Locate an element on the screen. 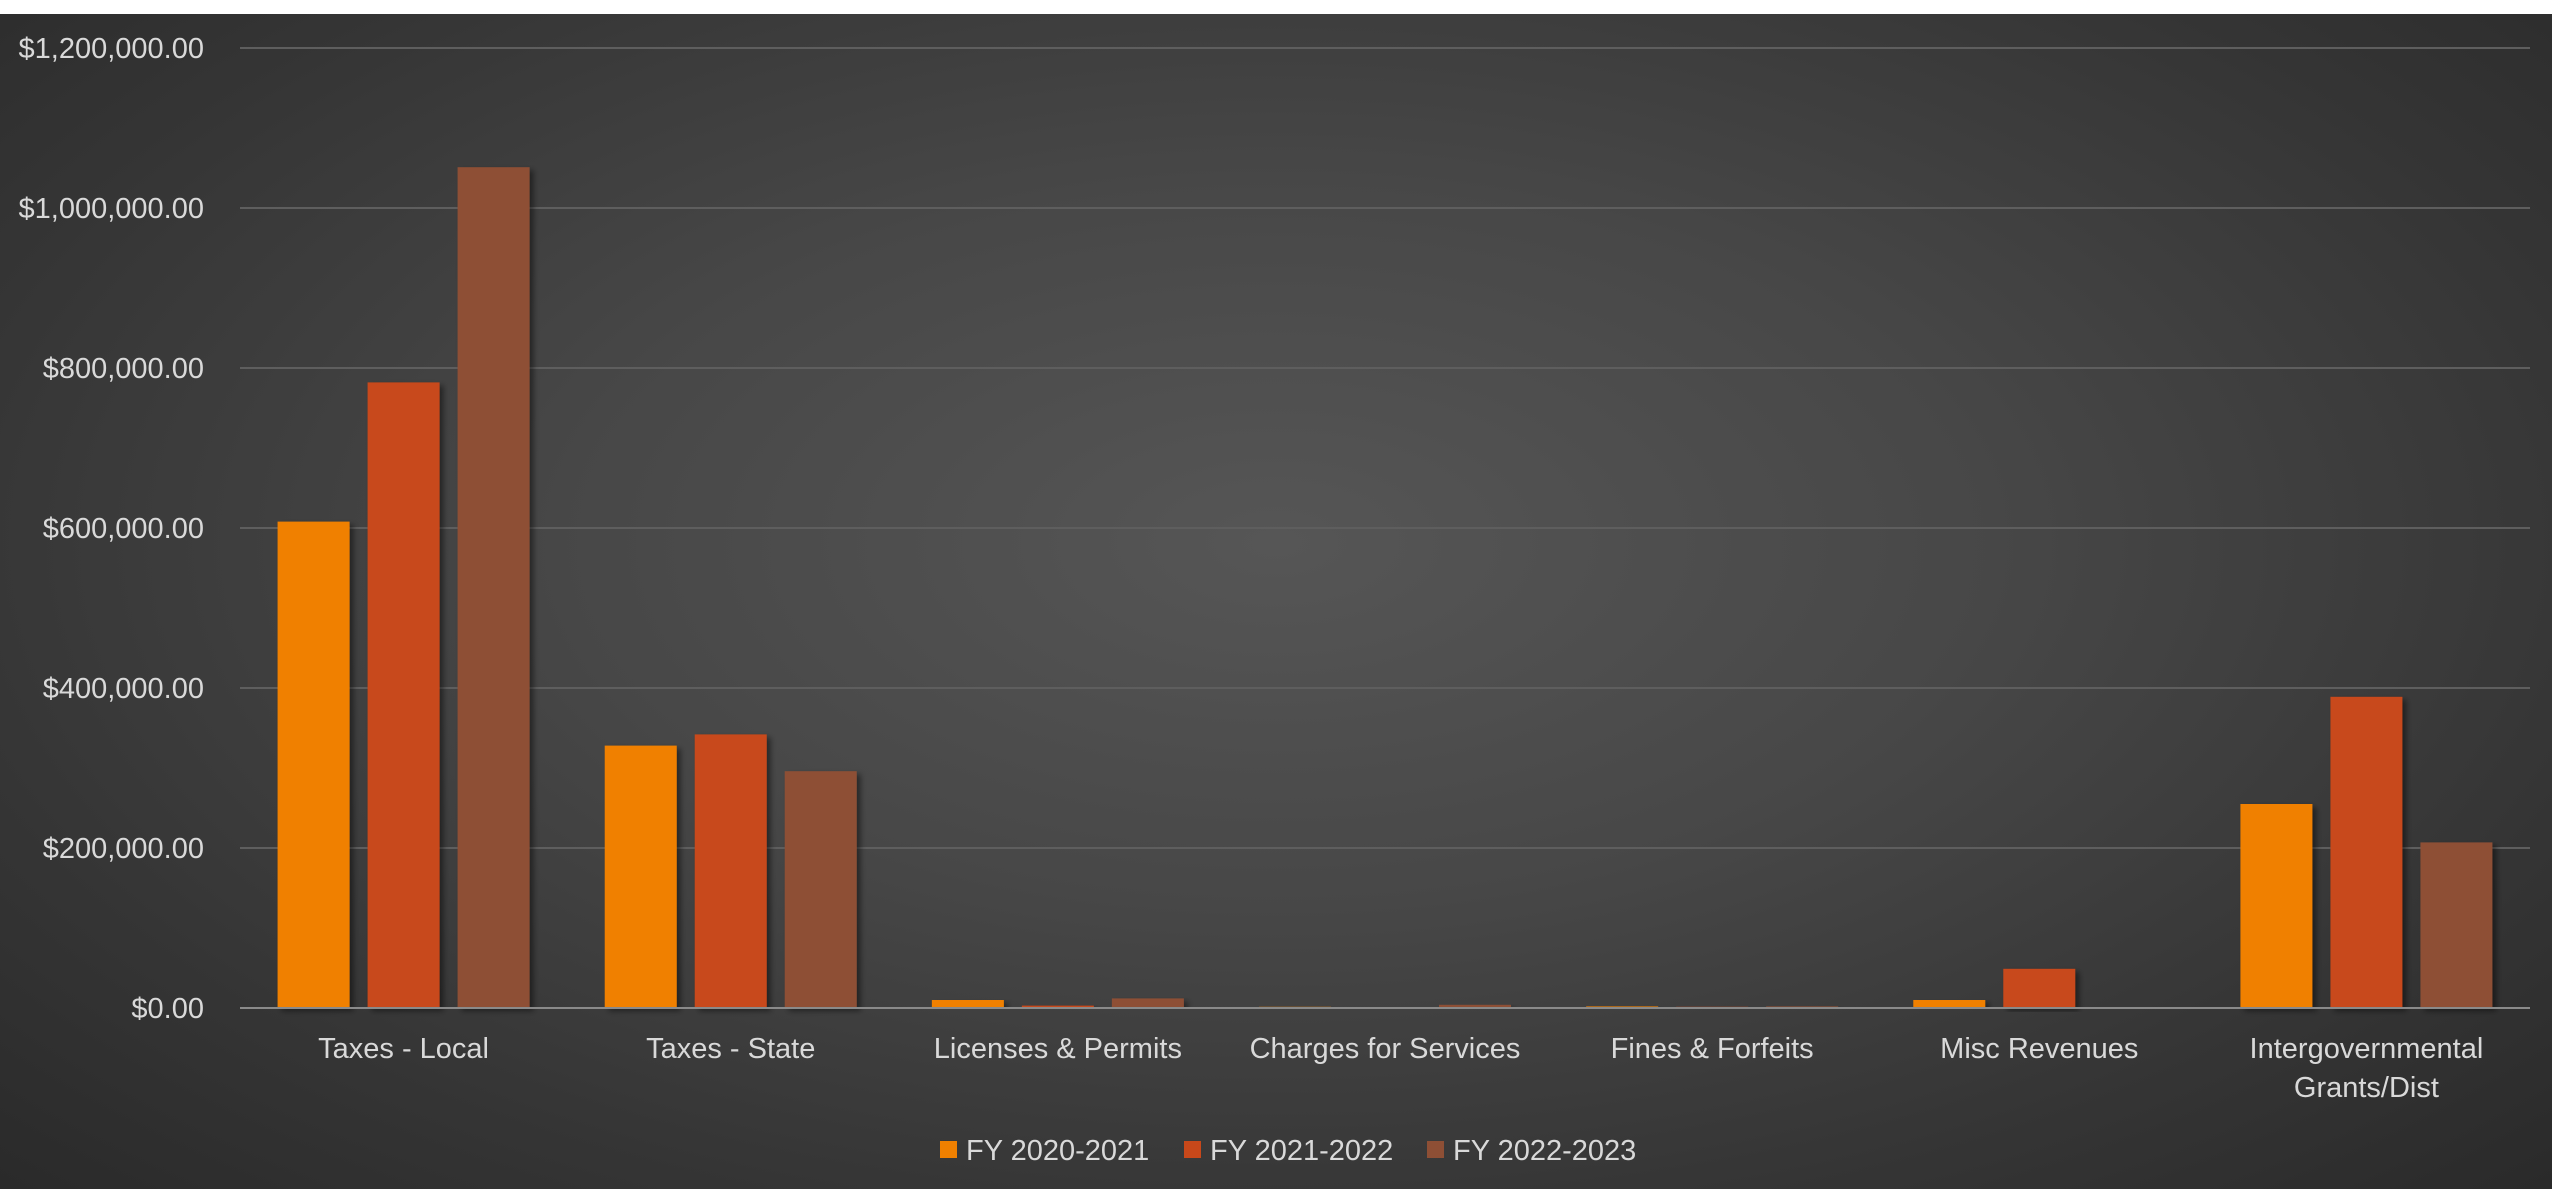 This screenshot has height=1189, width=2552. legend: FY 2020-2021 FY 2021-2022 FY 2022-2023 is located at coordinates (1288, 1151).